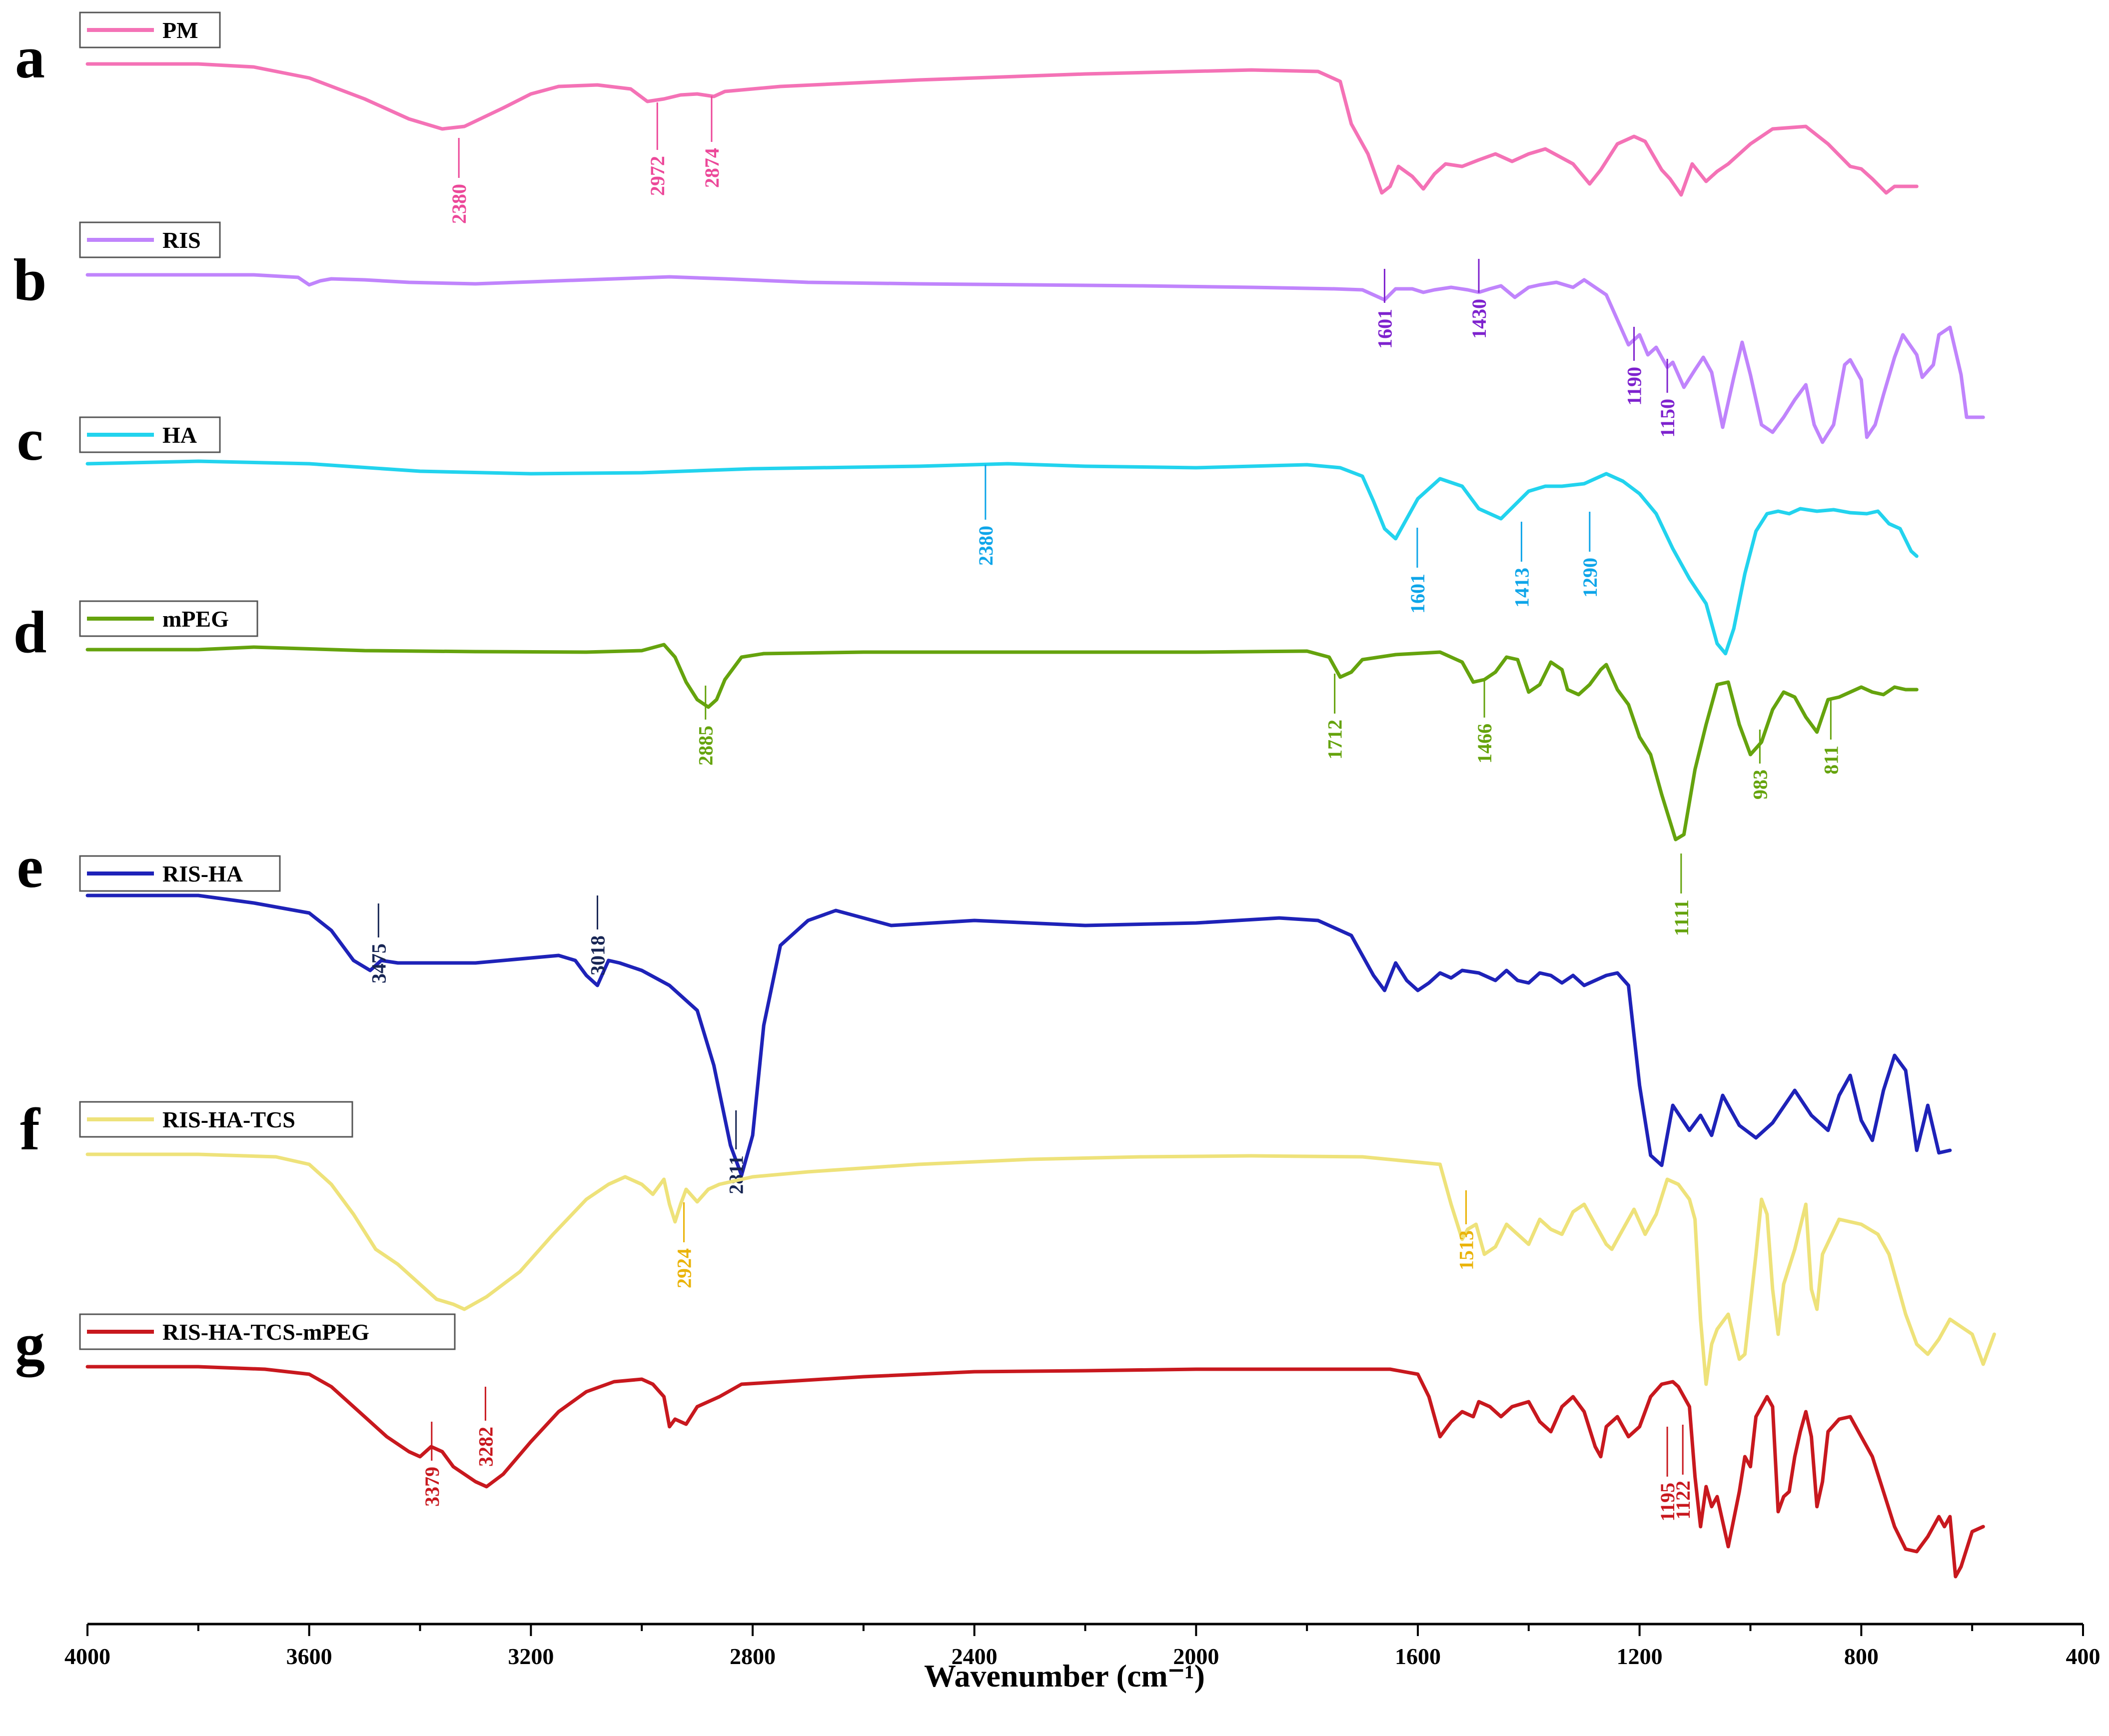 The width and height of the screenshot is (2109, 1736). Describe the element at coordinates (712, 168) in the screenshot. I see `peak-label-a-2874: 2874` at that location.